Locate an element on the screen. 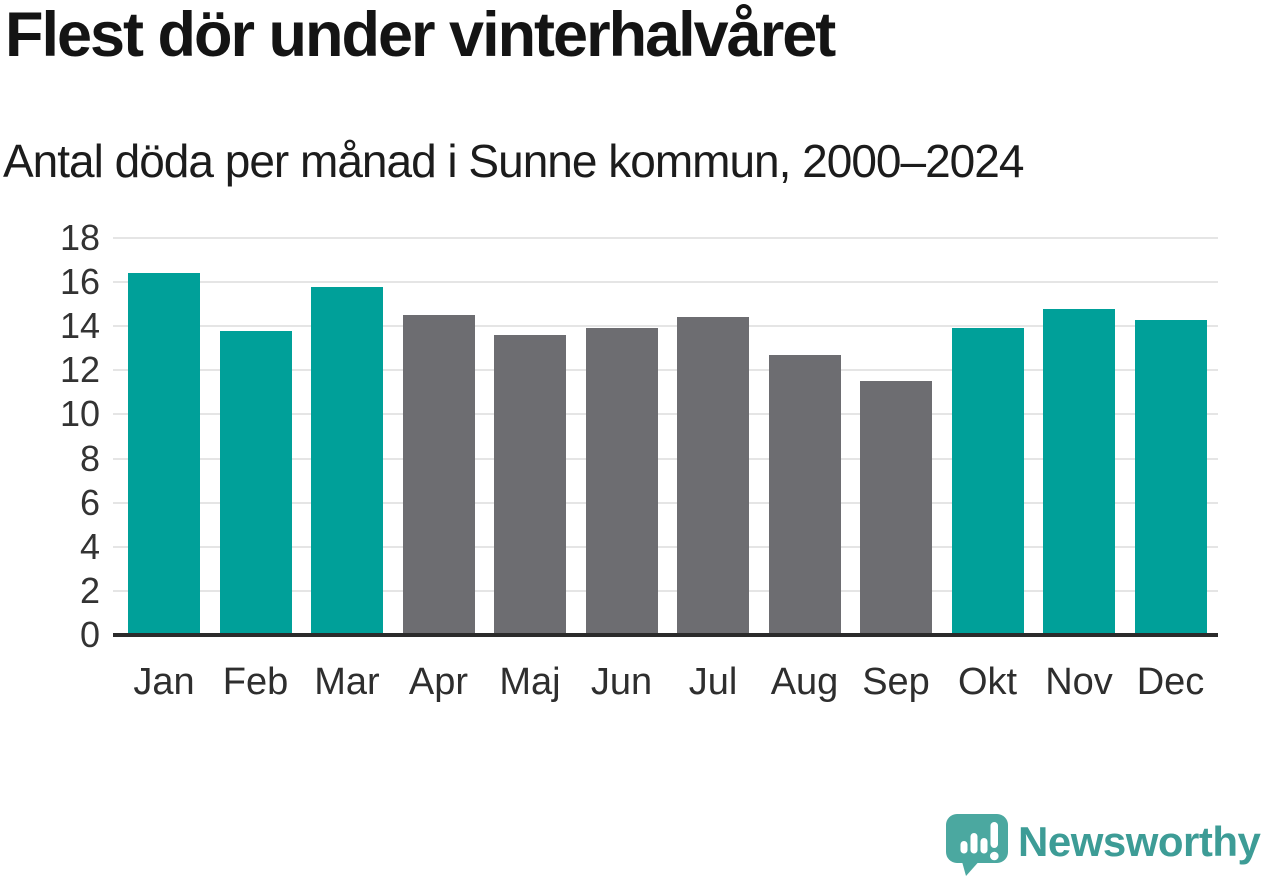 The image size is (1262, 879). x-tick-label: Dec is located at coordinates (1170, 682).